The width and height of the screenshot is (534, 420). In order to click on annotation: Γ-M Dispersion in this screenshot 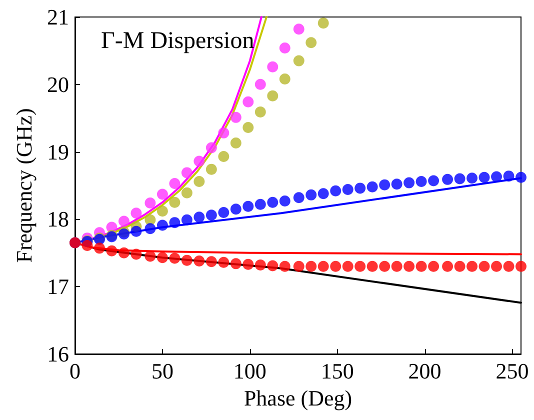, I will do `click(177, 41)`.